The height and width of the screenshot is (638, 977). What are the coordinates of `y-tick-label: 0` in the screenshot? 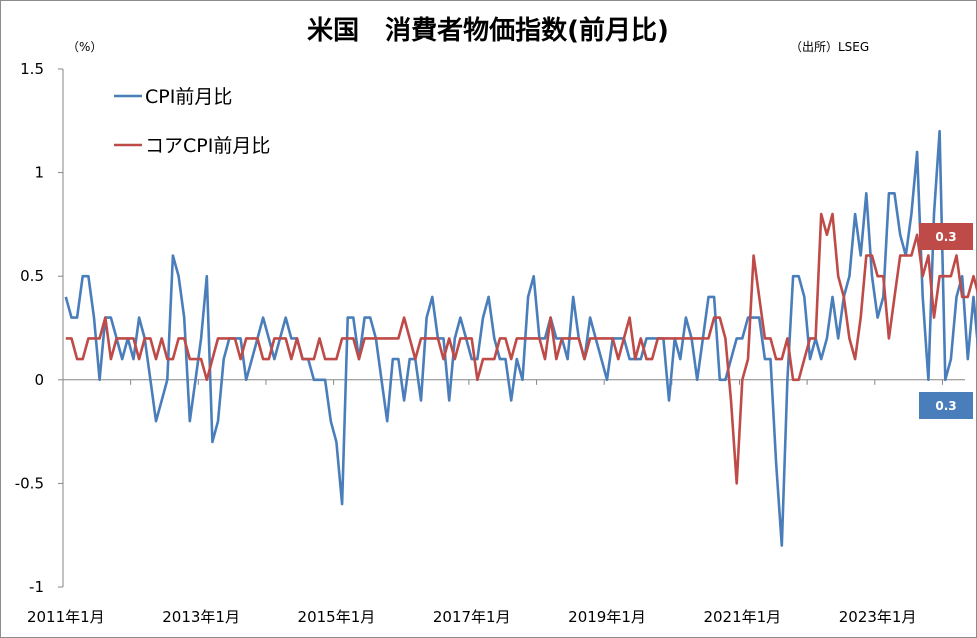 It's located at (39, 380).